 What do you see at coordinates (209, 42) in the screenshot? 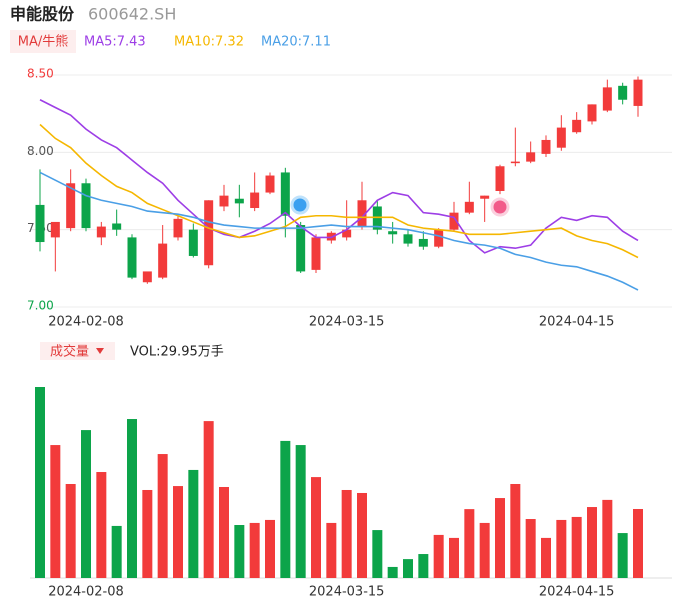
I see `legend-entry: MA10:7.32` at bounding box center [209, 42].